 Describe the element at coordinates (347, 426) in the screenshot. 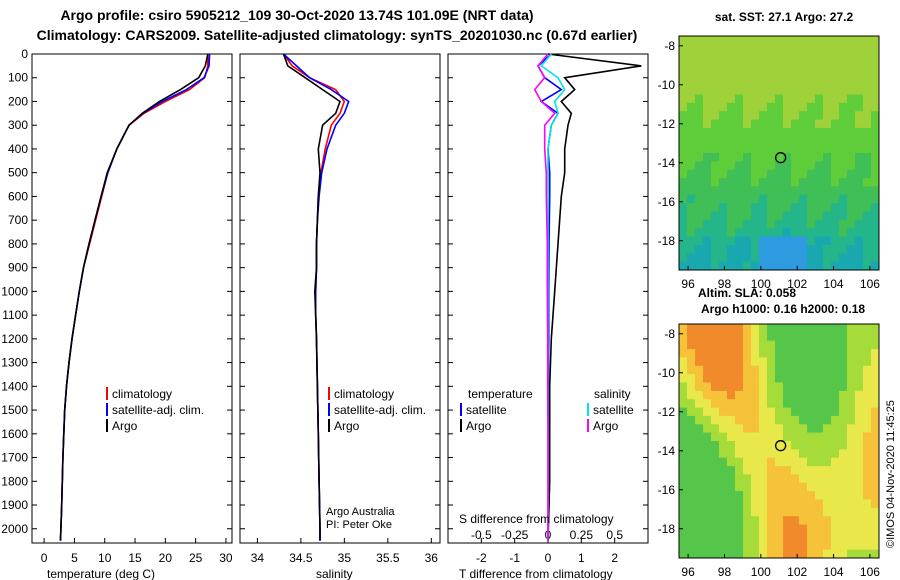

I see `legend-argo: Argo` at that location.